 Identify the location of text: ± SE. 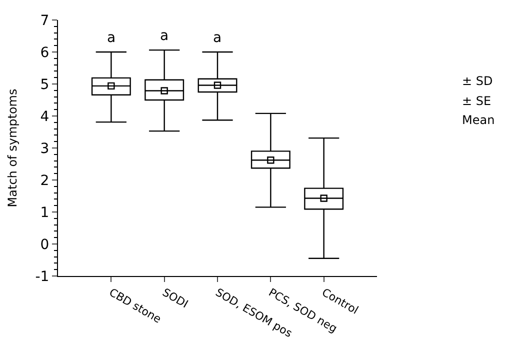
(477, 101).